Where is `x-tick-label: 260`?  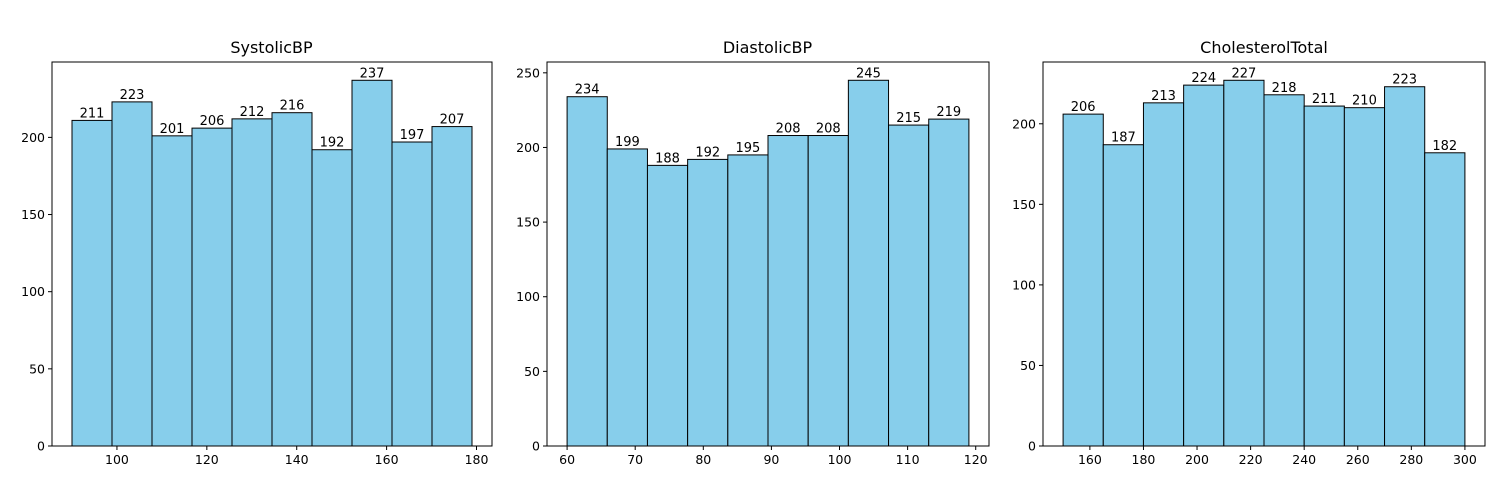
x-tick-label: 260 is located at coordinates (1358, 459).